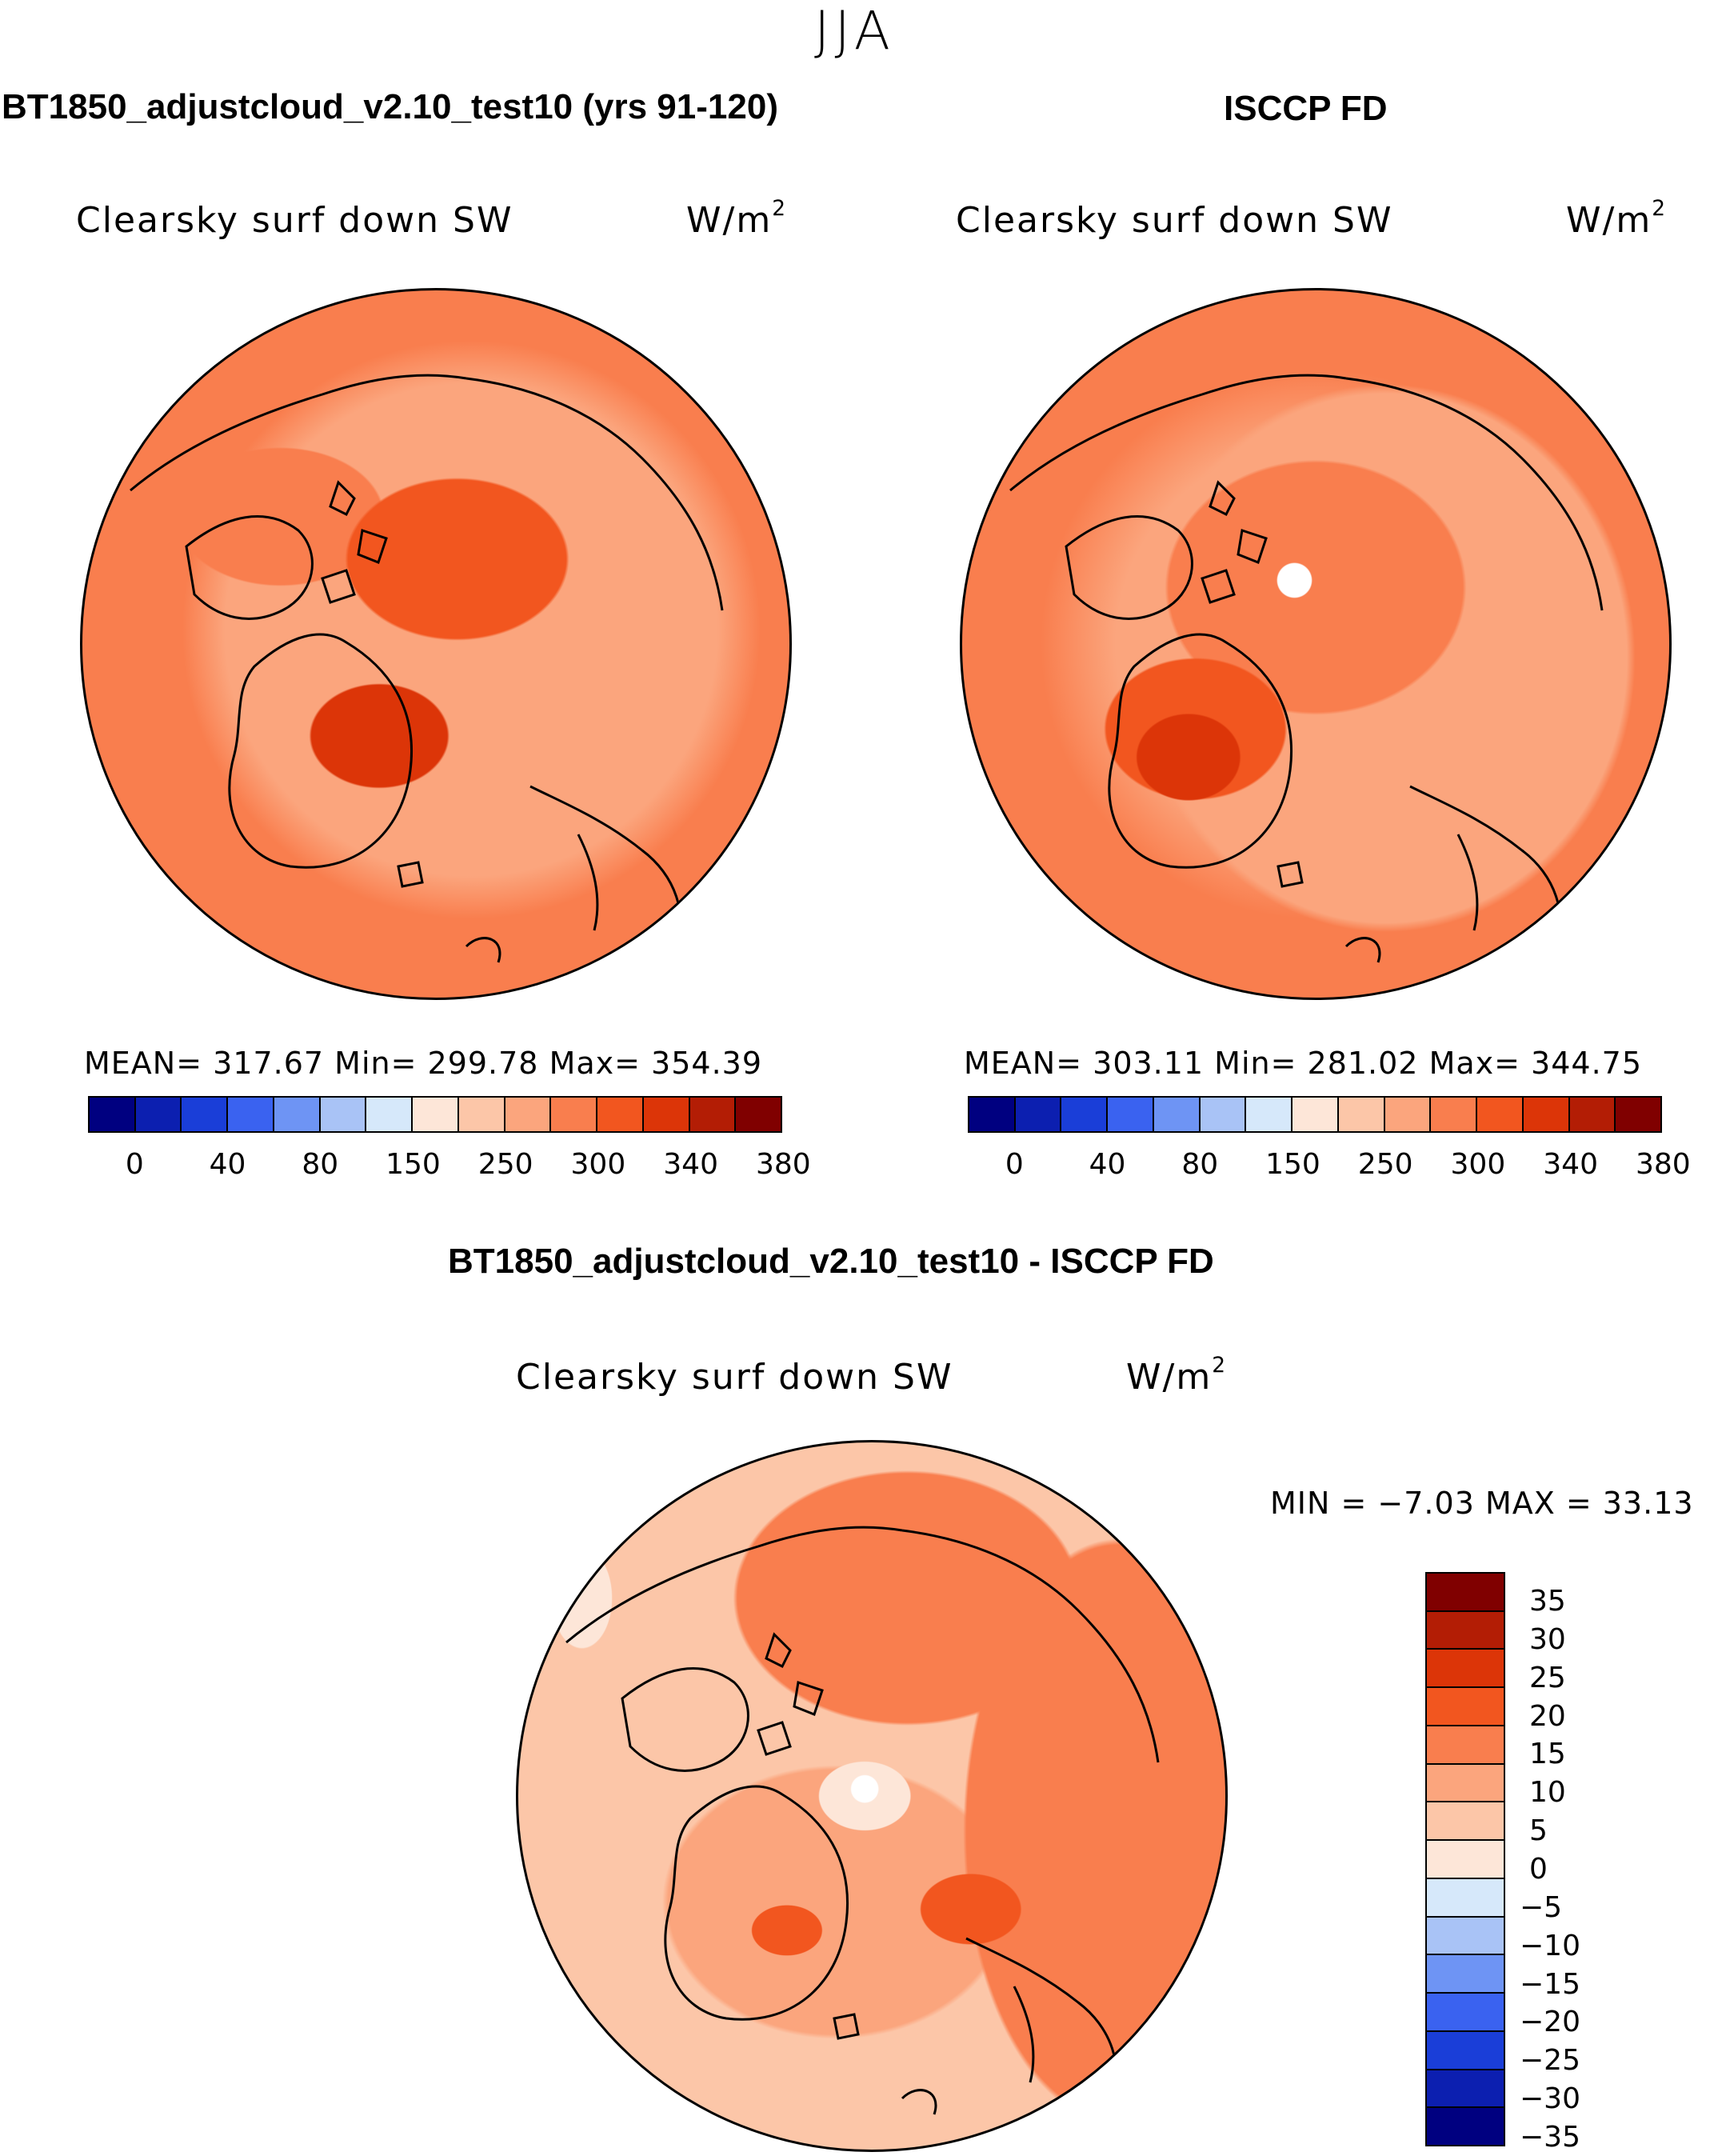  What do you see at coordinates (736, 219) in the screenshot?
I see `model-units-label: W/m2` at bounding box center [736, 219].